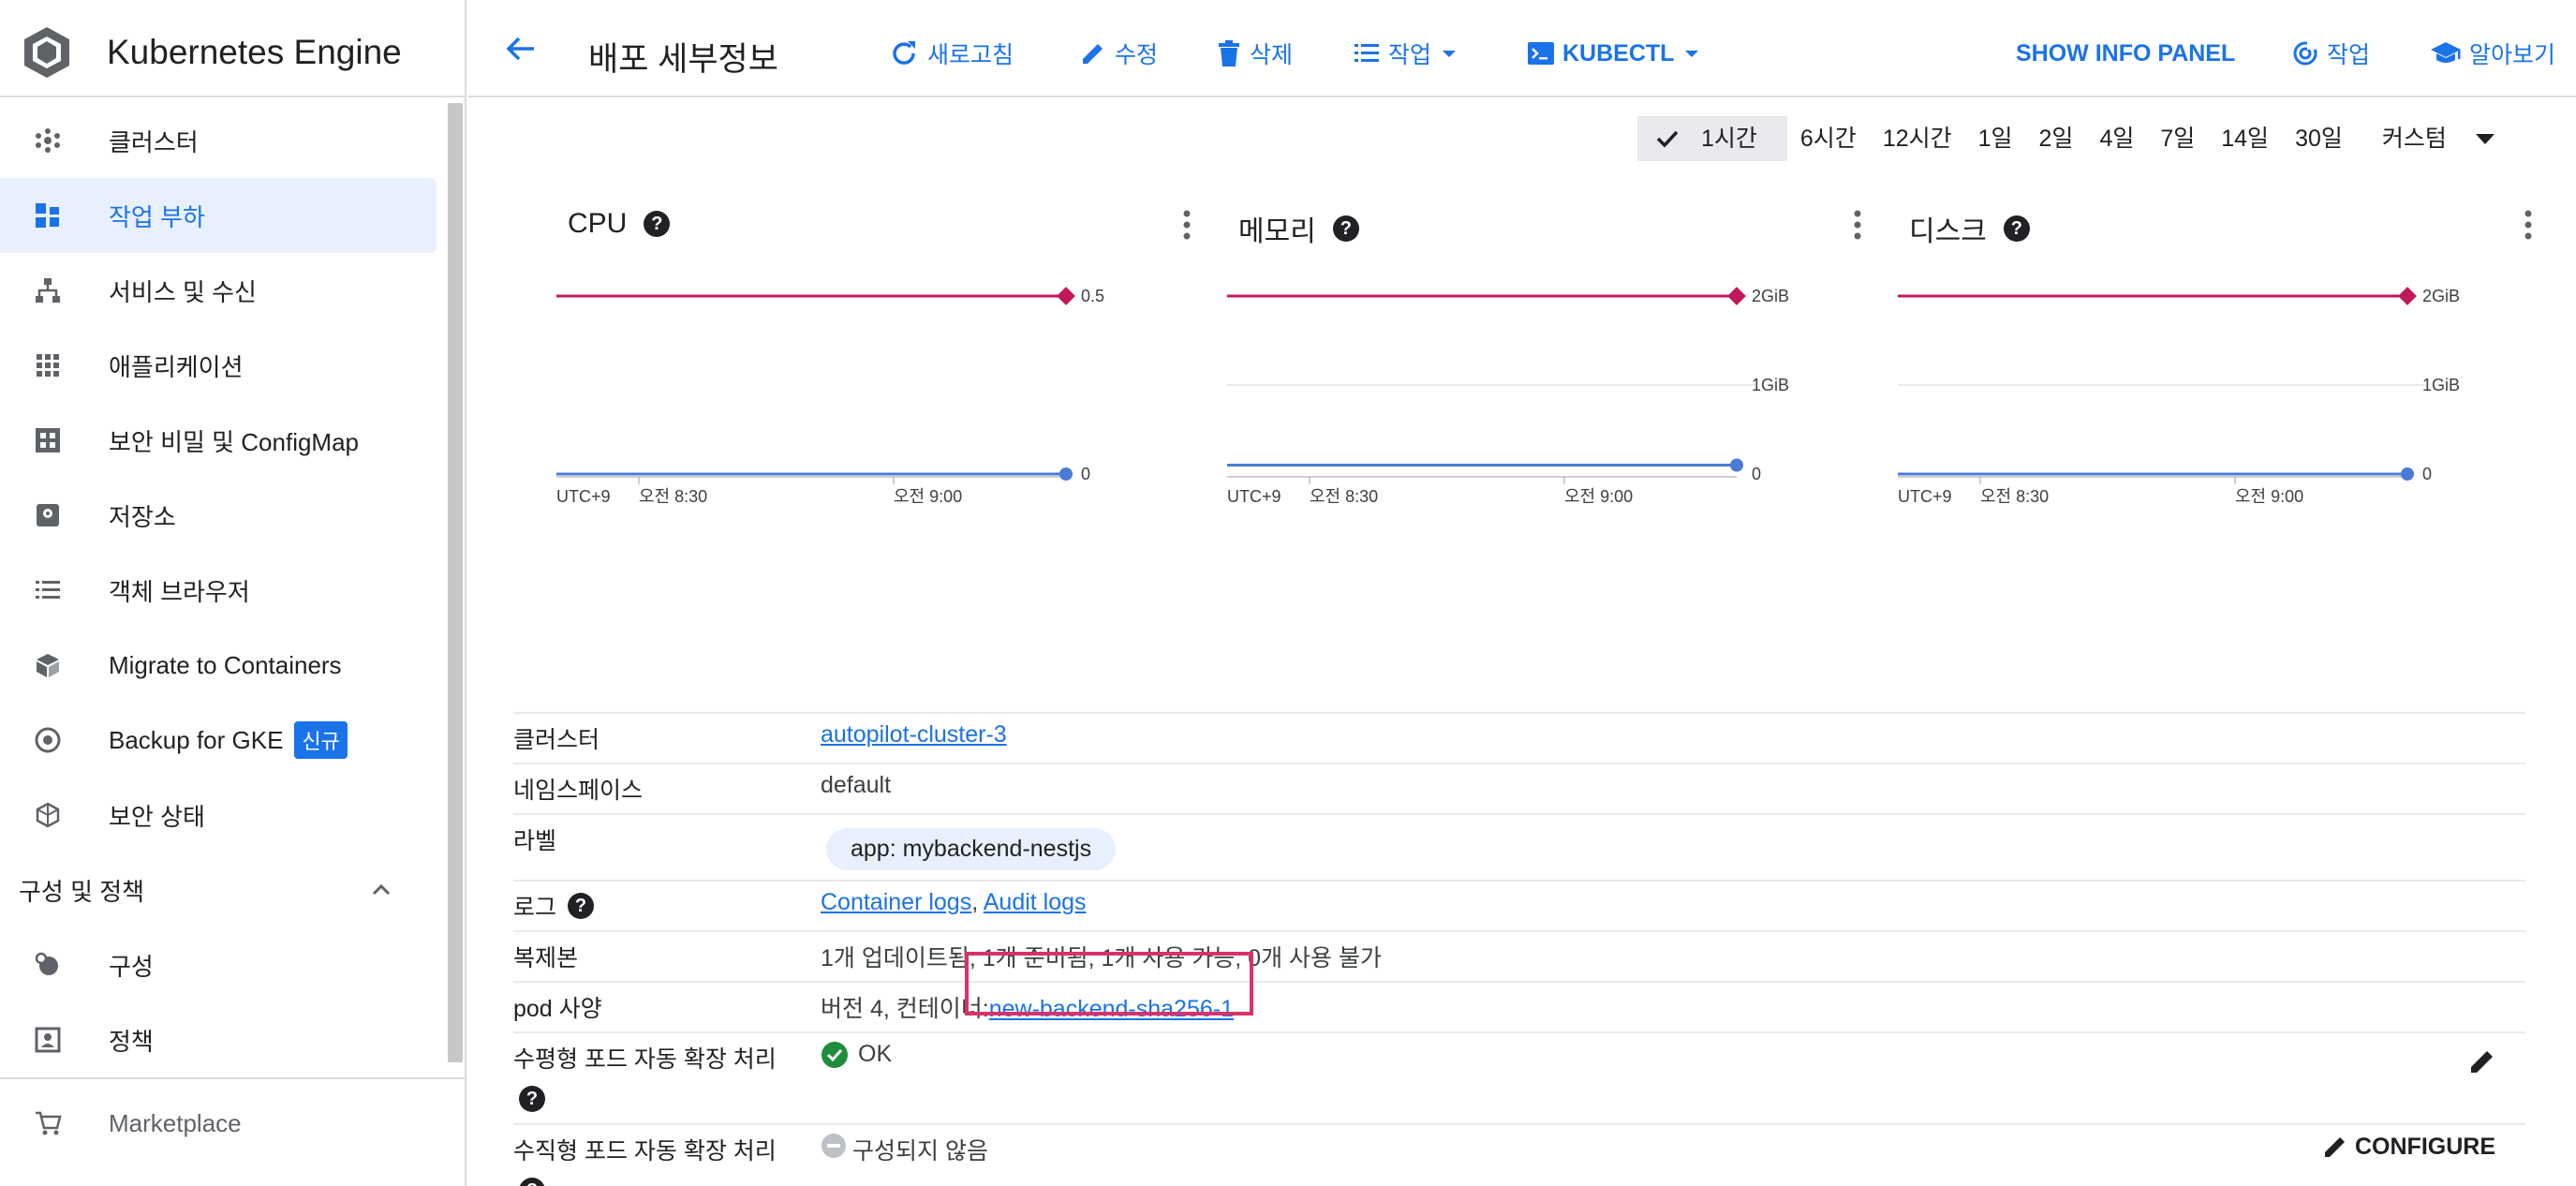 The height and width of the screenshot is (1186, 2576). Describe the element at coordinates (48, 665) in the screenshot. I see `migrate-icon` at that location.